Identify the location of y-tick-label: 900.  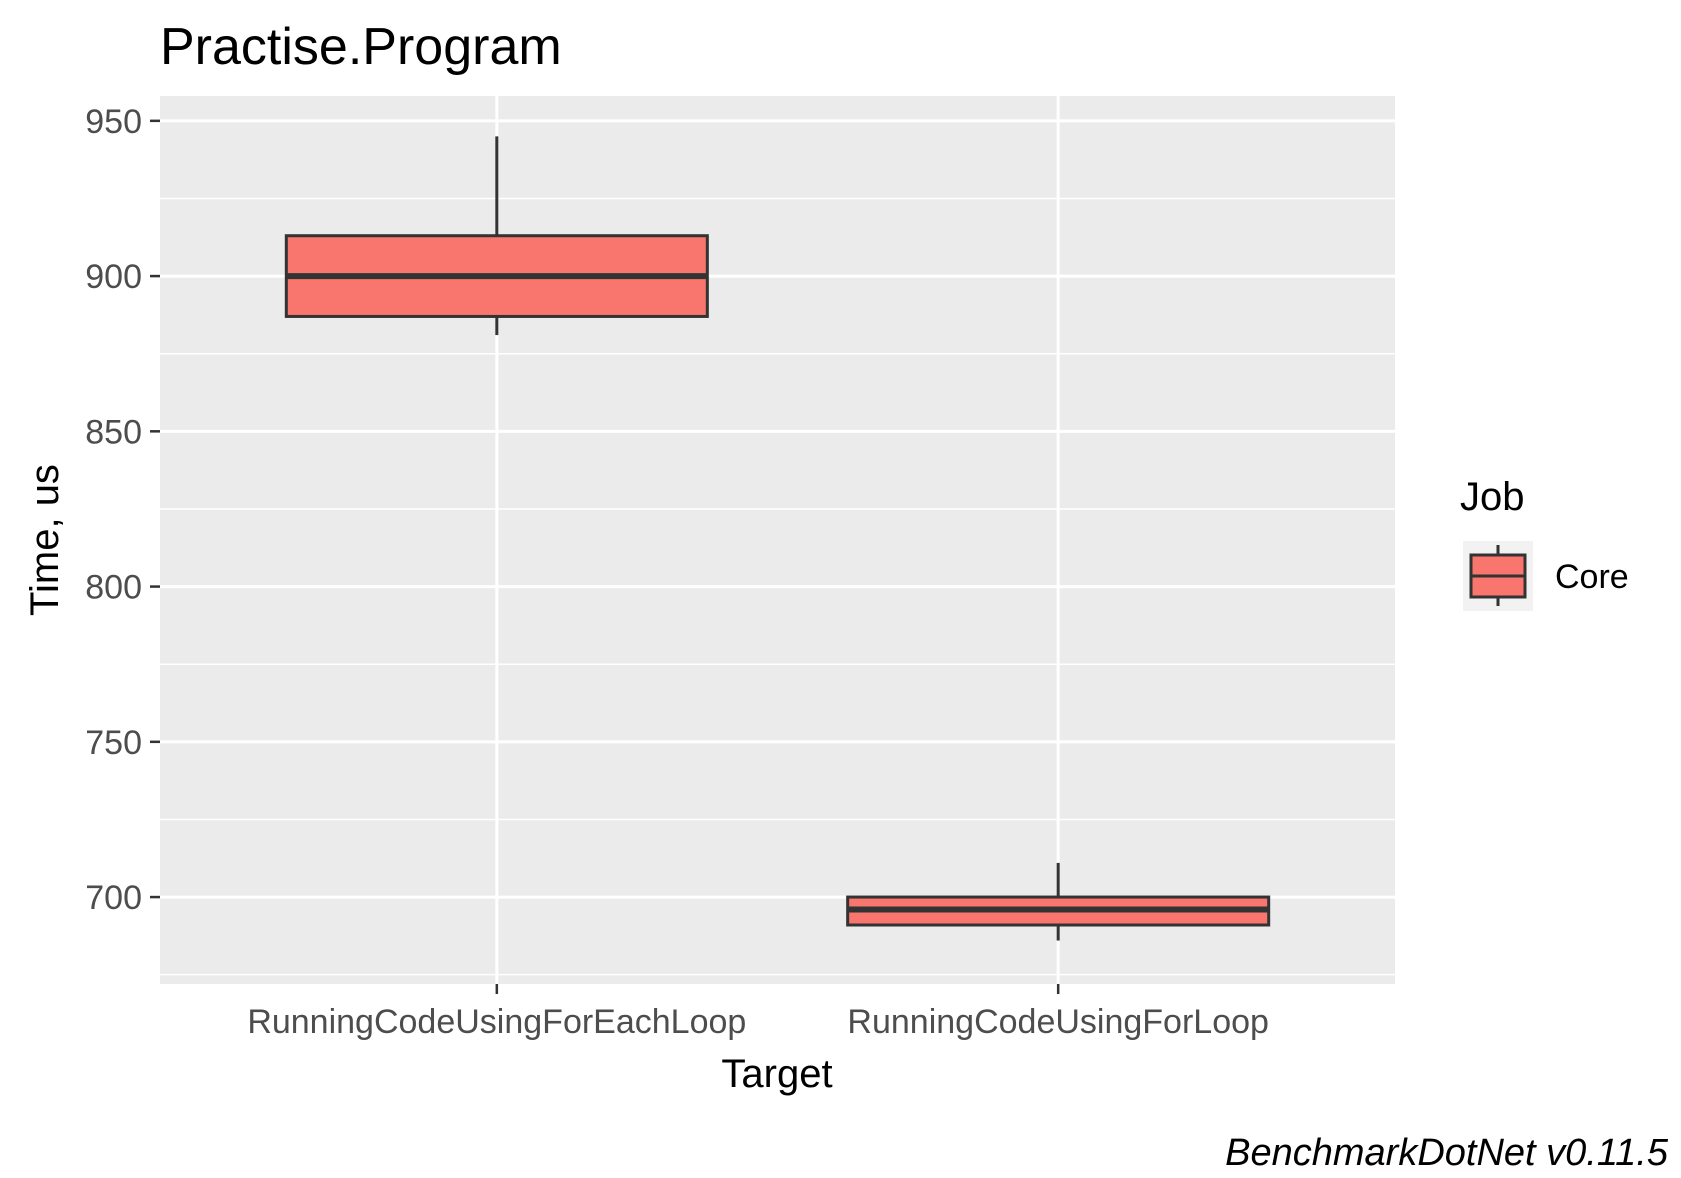
(113, 277).